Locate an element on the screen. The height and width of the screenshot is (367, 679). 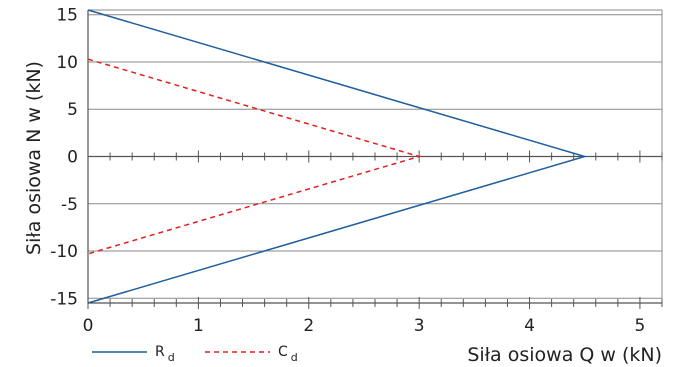
y-tick-label: 10 is located at coordinates (67, 63).